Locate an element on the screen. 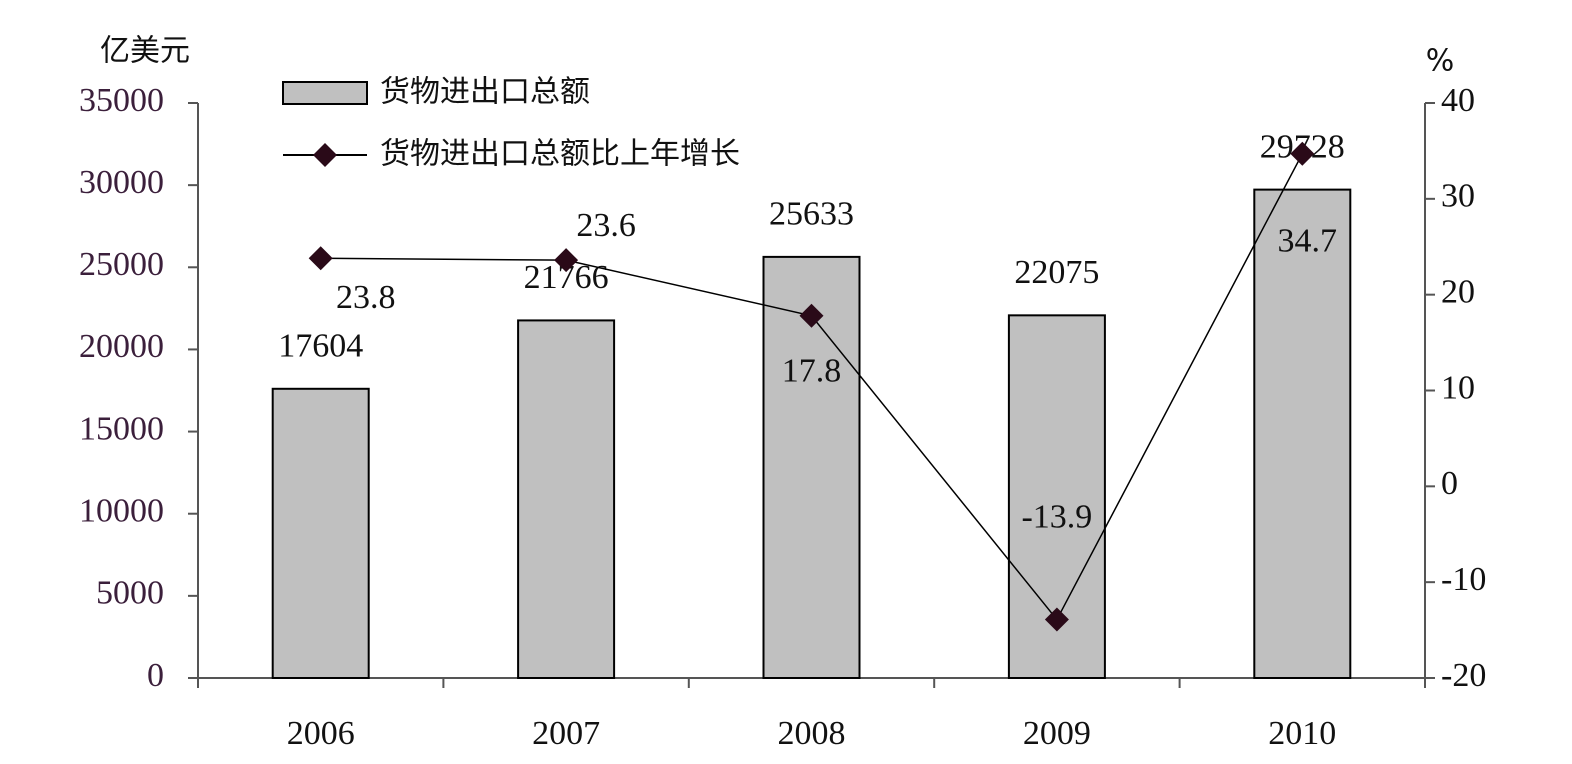 The width and height of the screenshot is (1572, 764). y2-tick-label: -10 is located at coordinates (1463, 579).